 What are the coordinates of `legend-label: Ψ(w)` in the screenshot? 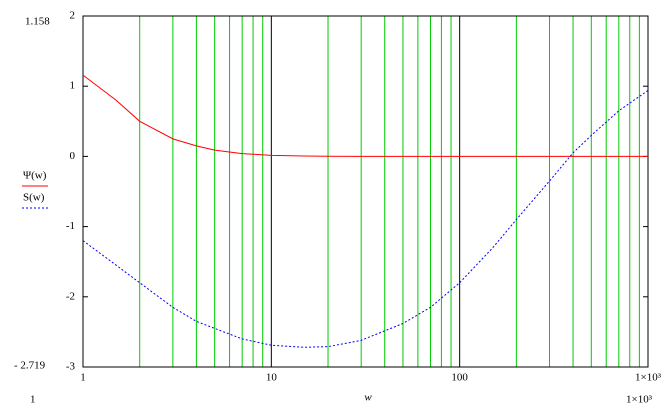 It's located at (35, 176).